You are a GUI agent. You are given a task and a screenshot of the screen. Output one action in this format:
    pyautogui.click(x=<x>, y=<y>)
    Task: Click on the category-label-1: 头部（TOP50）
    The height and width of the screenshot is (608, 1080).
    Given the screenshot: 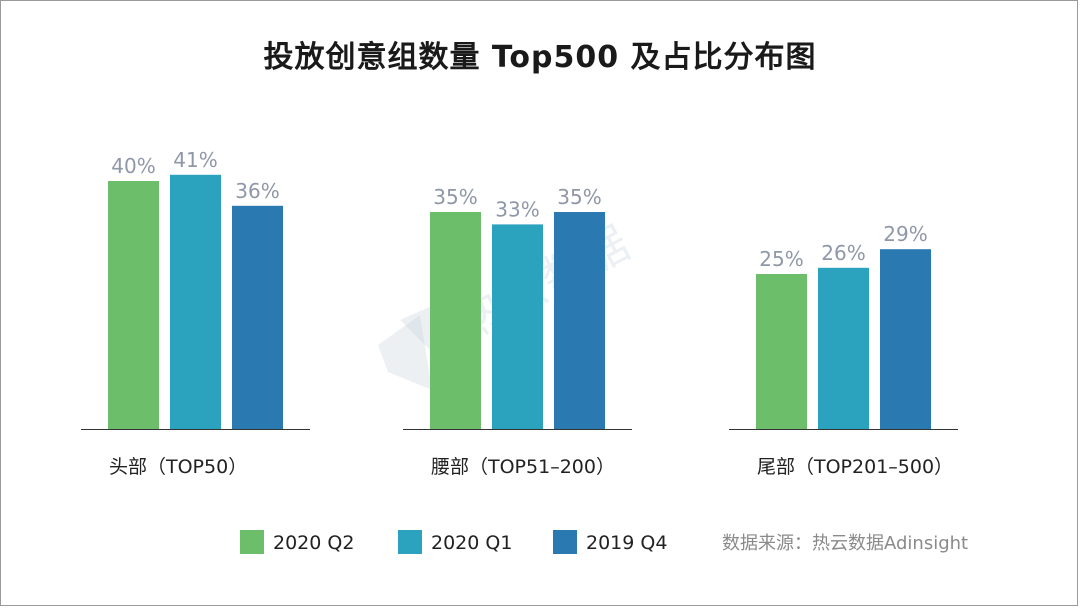 What is the action you would take?
    pyautogui.click(x=178, y=467)
    